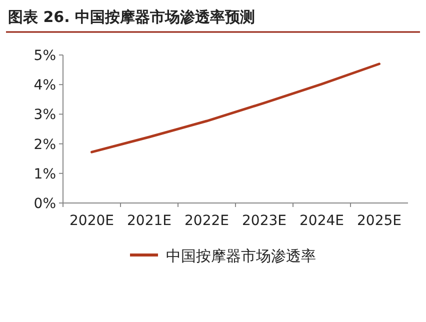  Describe the element at coordinates (149, 221) in the screenshot. I see `x-tick-label: 2021E` at that location.